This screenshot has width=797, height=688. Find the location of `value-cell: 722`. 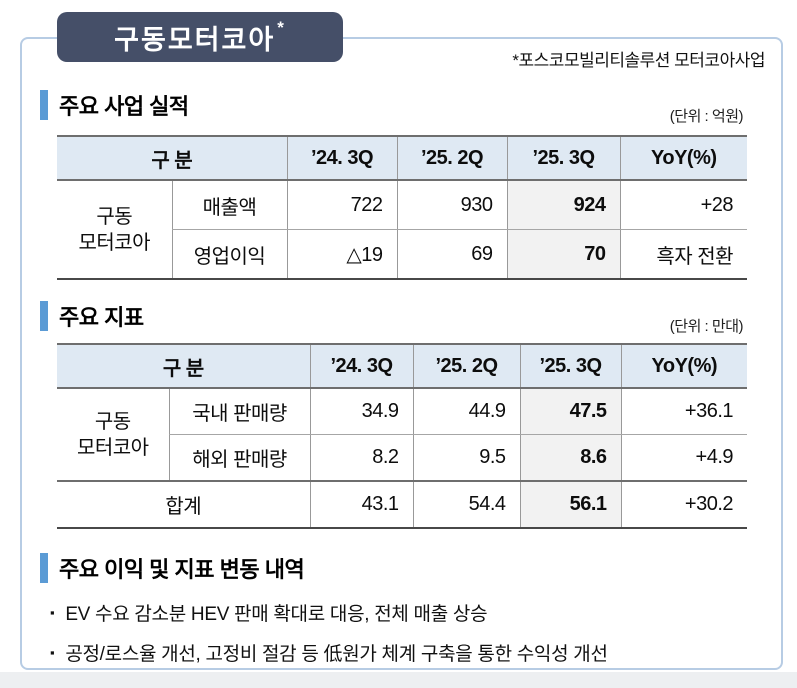

value-cell: 722 is located at coordinates (342, 205).